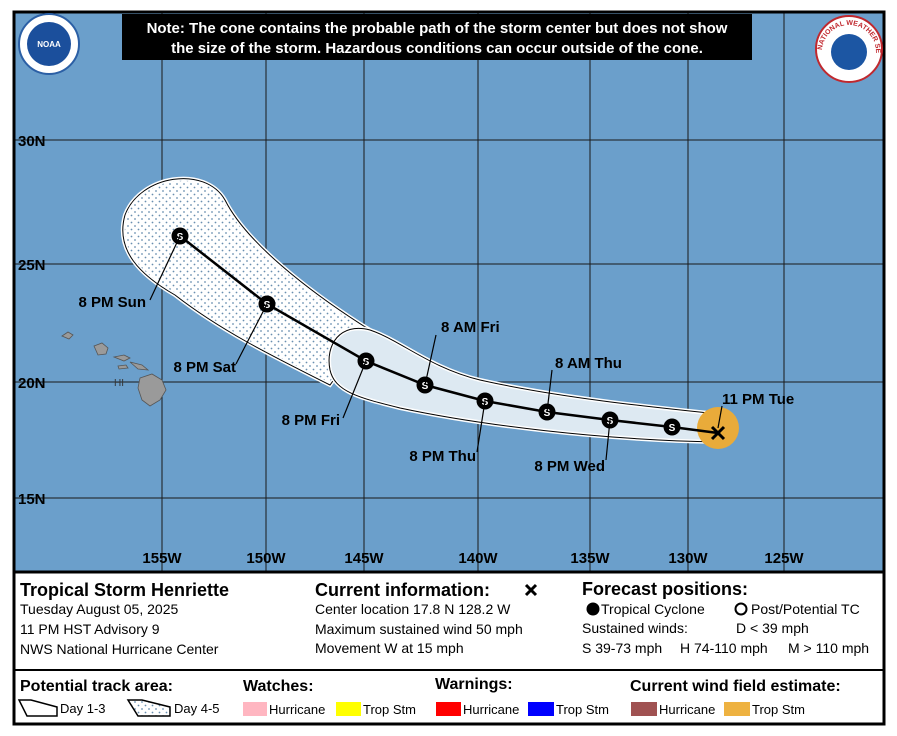 The width and height of the screenshot is (897, 736). I want to click on forecast-m: M > 110 mph, so click(828, 648).